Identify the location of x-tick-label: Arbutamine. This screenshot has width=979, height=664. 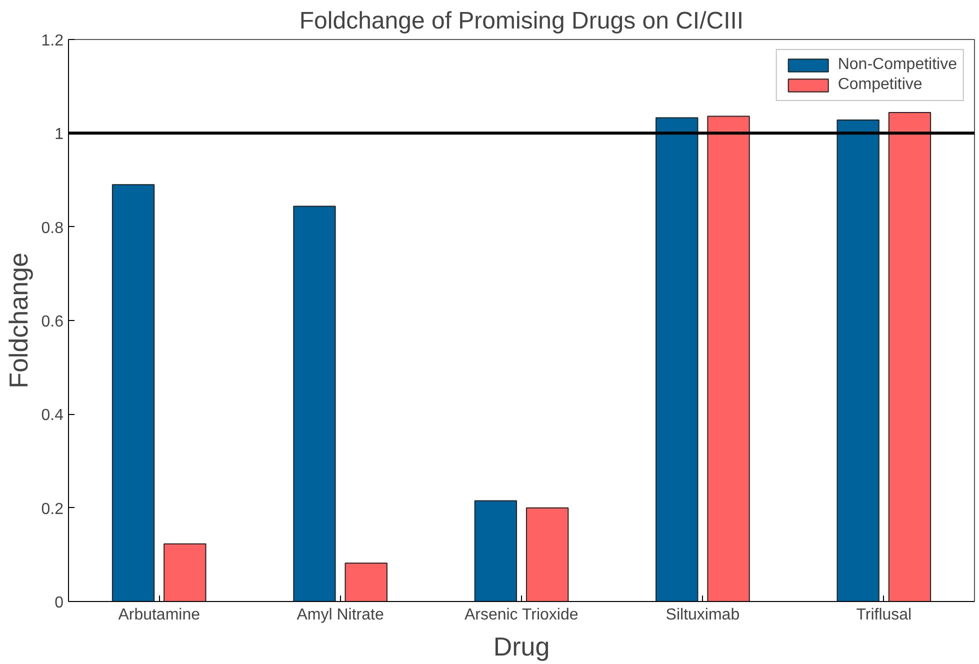
(159, 615).